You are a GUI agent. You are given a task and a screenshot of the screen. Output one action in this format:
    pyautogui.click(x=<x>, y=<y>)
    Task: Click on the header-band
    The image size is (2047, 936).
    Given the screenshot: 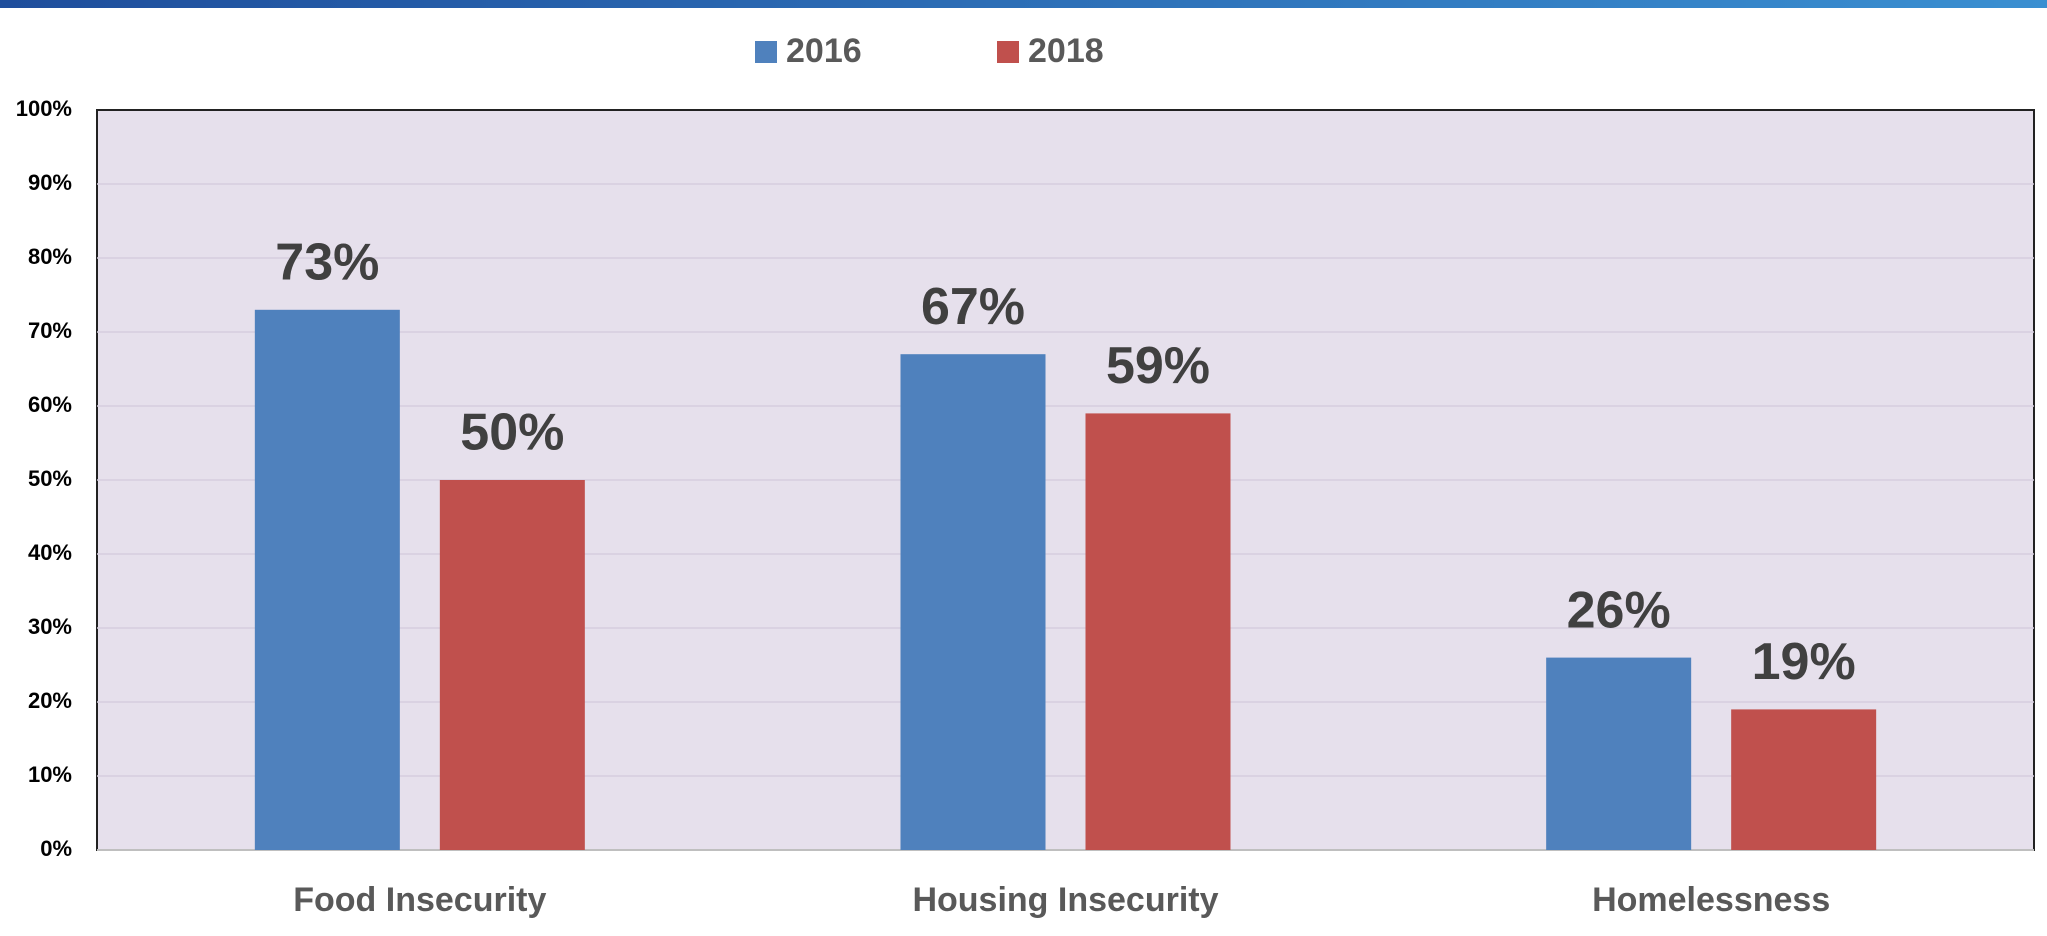 What is the action you would take?
    pyautogui.click(x=1023, y=4)
    